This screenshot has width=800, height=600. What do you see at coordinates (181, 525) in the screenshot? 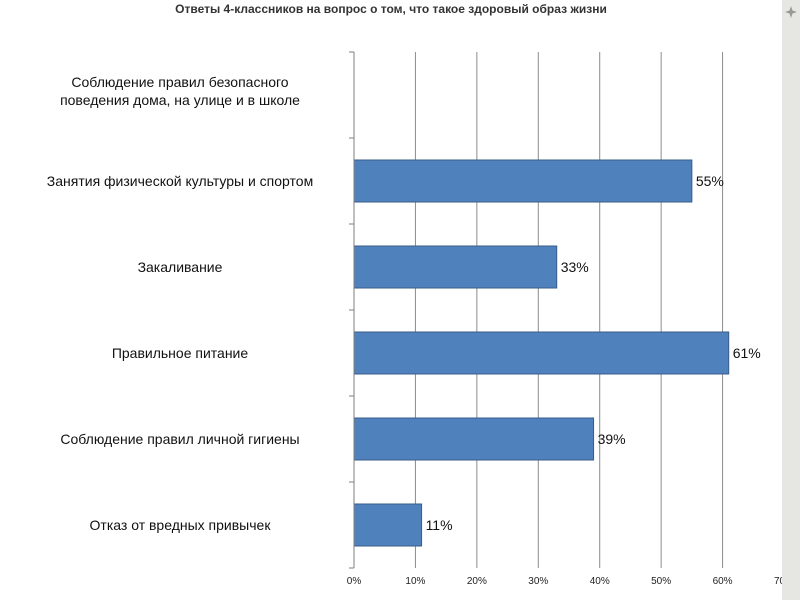
I see `category-label: Отказ от вредных привычек` at bounding box center [181, 525].